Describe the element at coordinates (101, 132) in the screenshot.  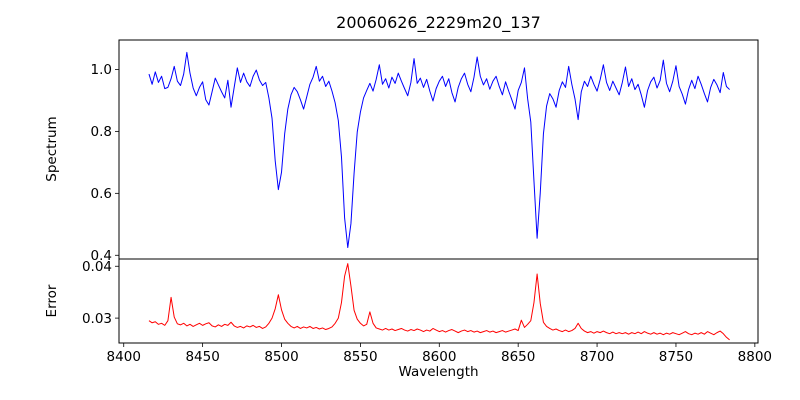
I see `spectrum-y-tick-label: 0.8` at that location.